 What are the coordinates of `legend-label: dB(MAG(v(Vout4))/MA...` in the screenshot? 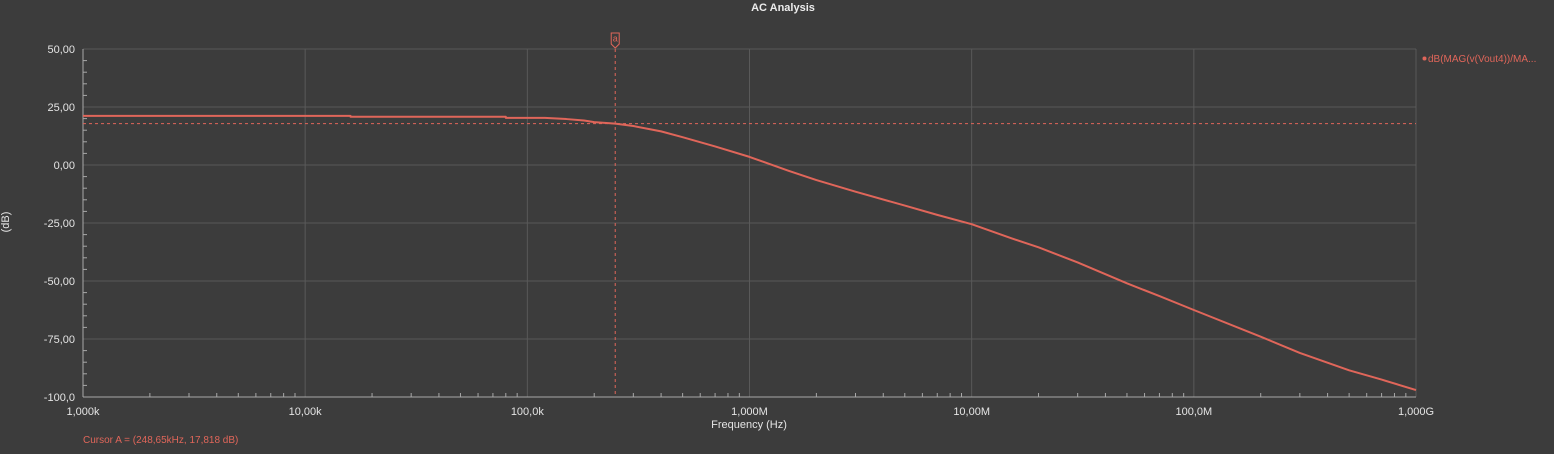 It's located at (1482, 59).